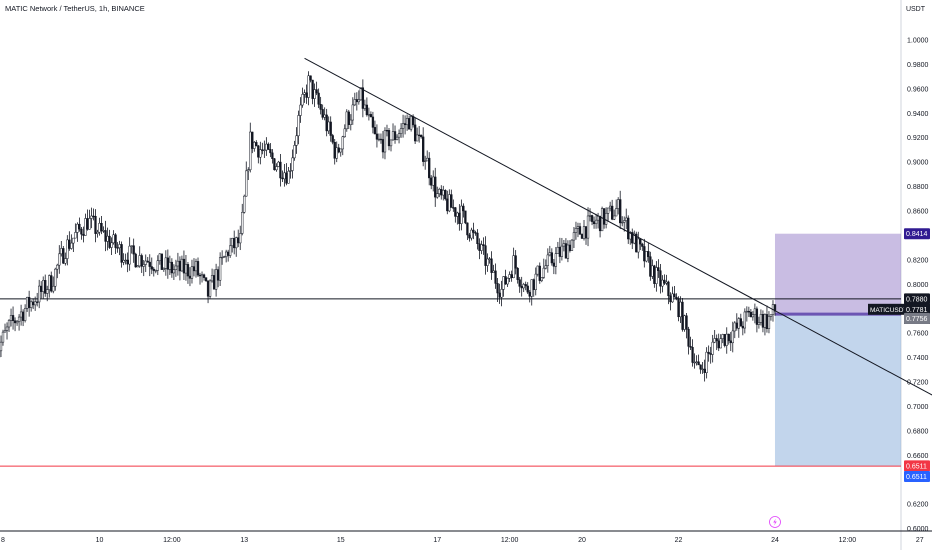 This screenshot has width=932, height=555. Describe the element at coordinates (341, 540) in the screenshot. I see `x-tick-label: 15` at that location.